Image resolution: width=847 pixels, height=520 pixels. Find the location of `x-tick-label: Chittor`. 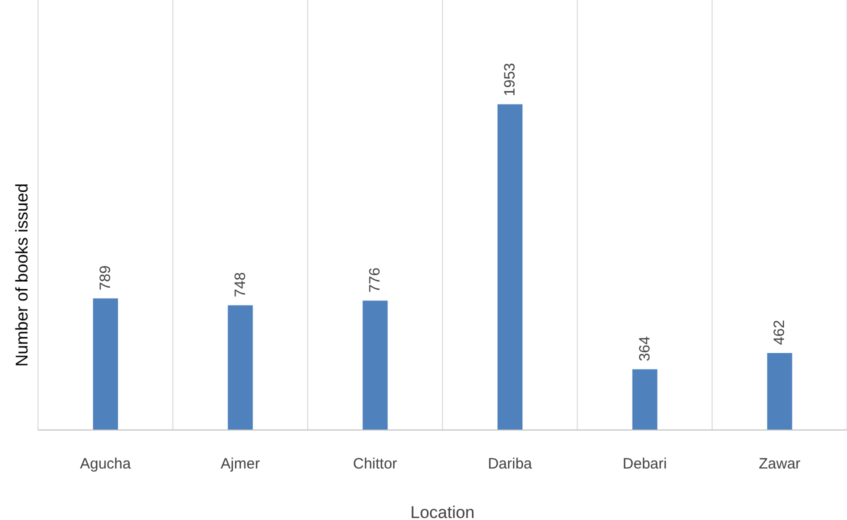

x-tick-label: Chittor is located at coordinates (375, 464).